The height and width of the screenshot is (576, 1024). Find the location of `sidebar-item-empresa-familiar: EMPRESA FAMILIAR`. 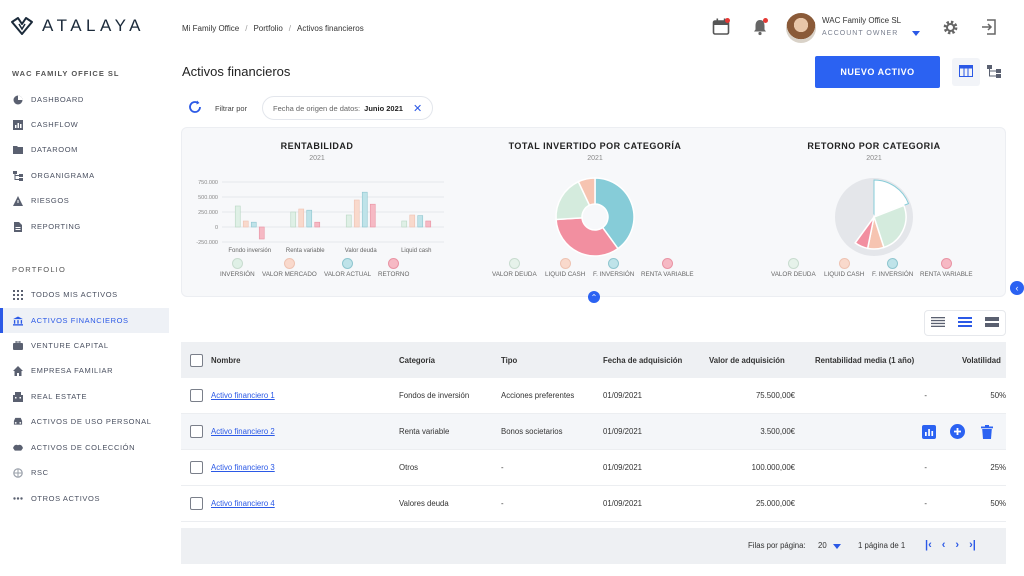

sidebar-item-empresa-familiar: EMPRESA FAMILIAR is located at coordinates (84, 370).